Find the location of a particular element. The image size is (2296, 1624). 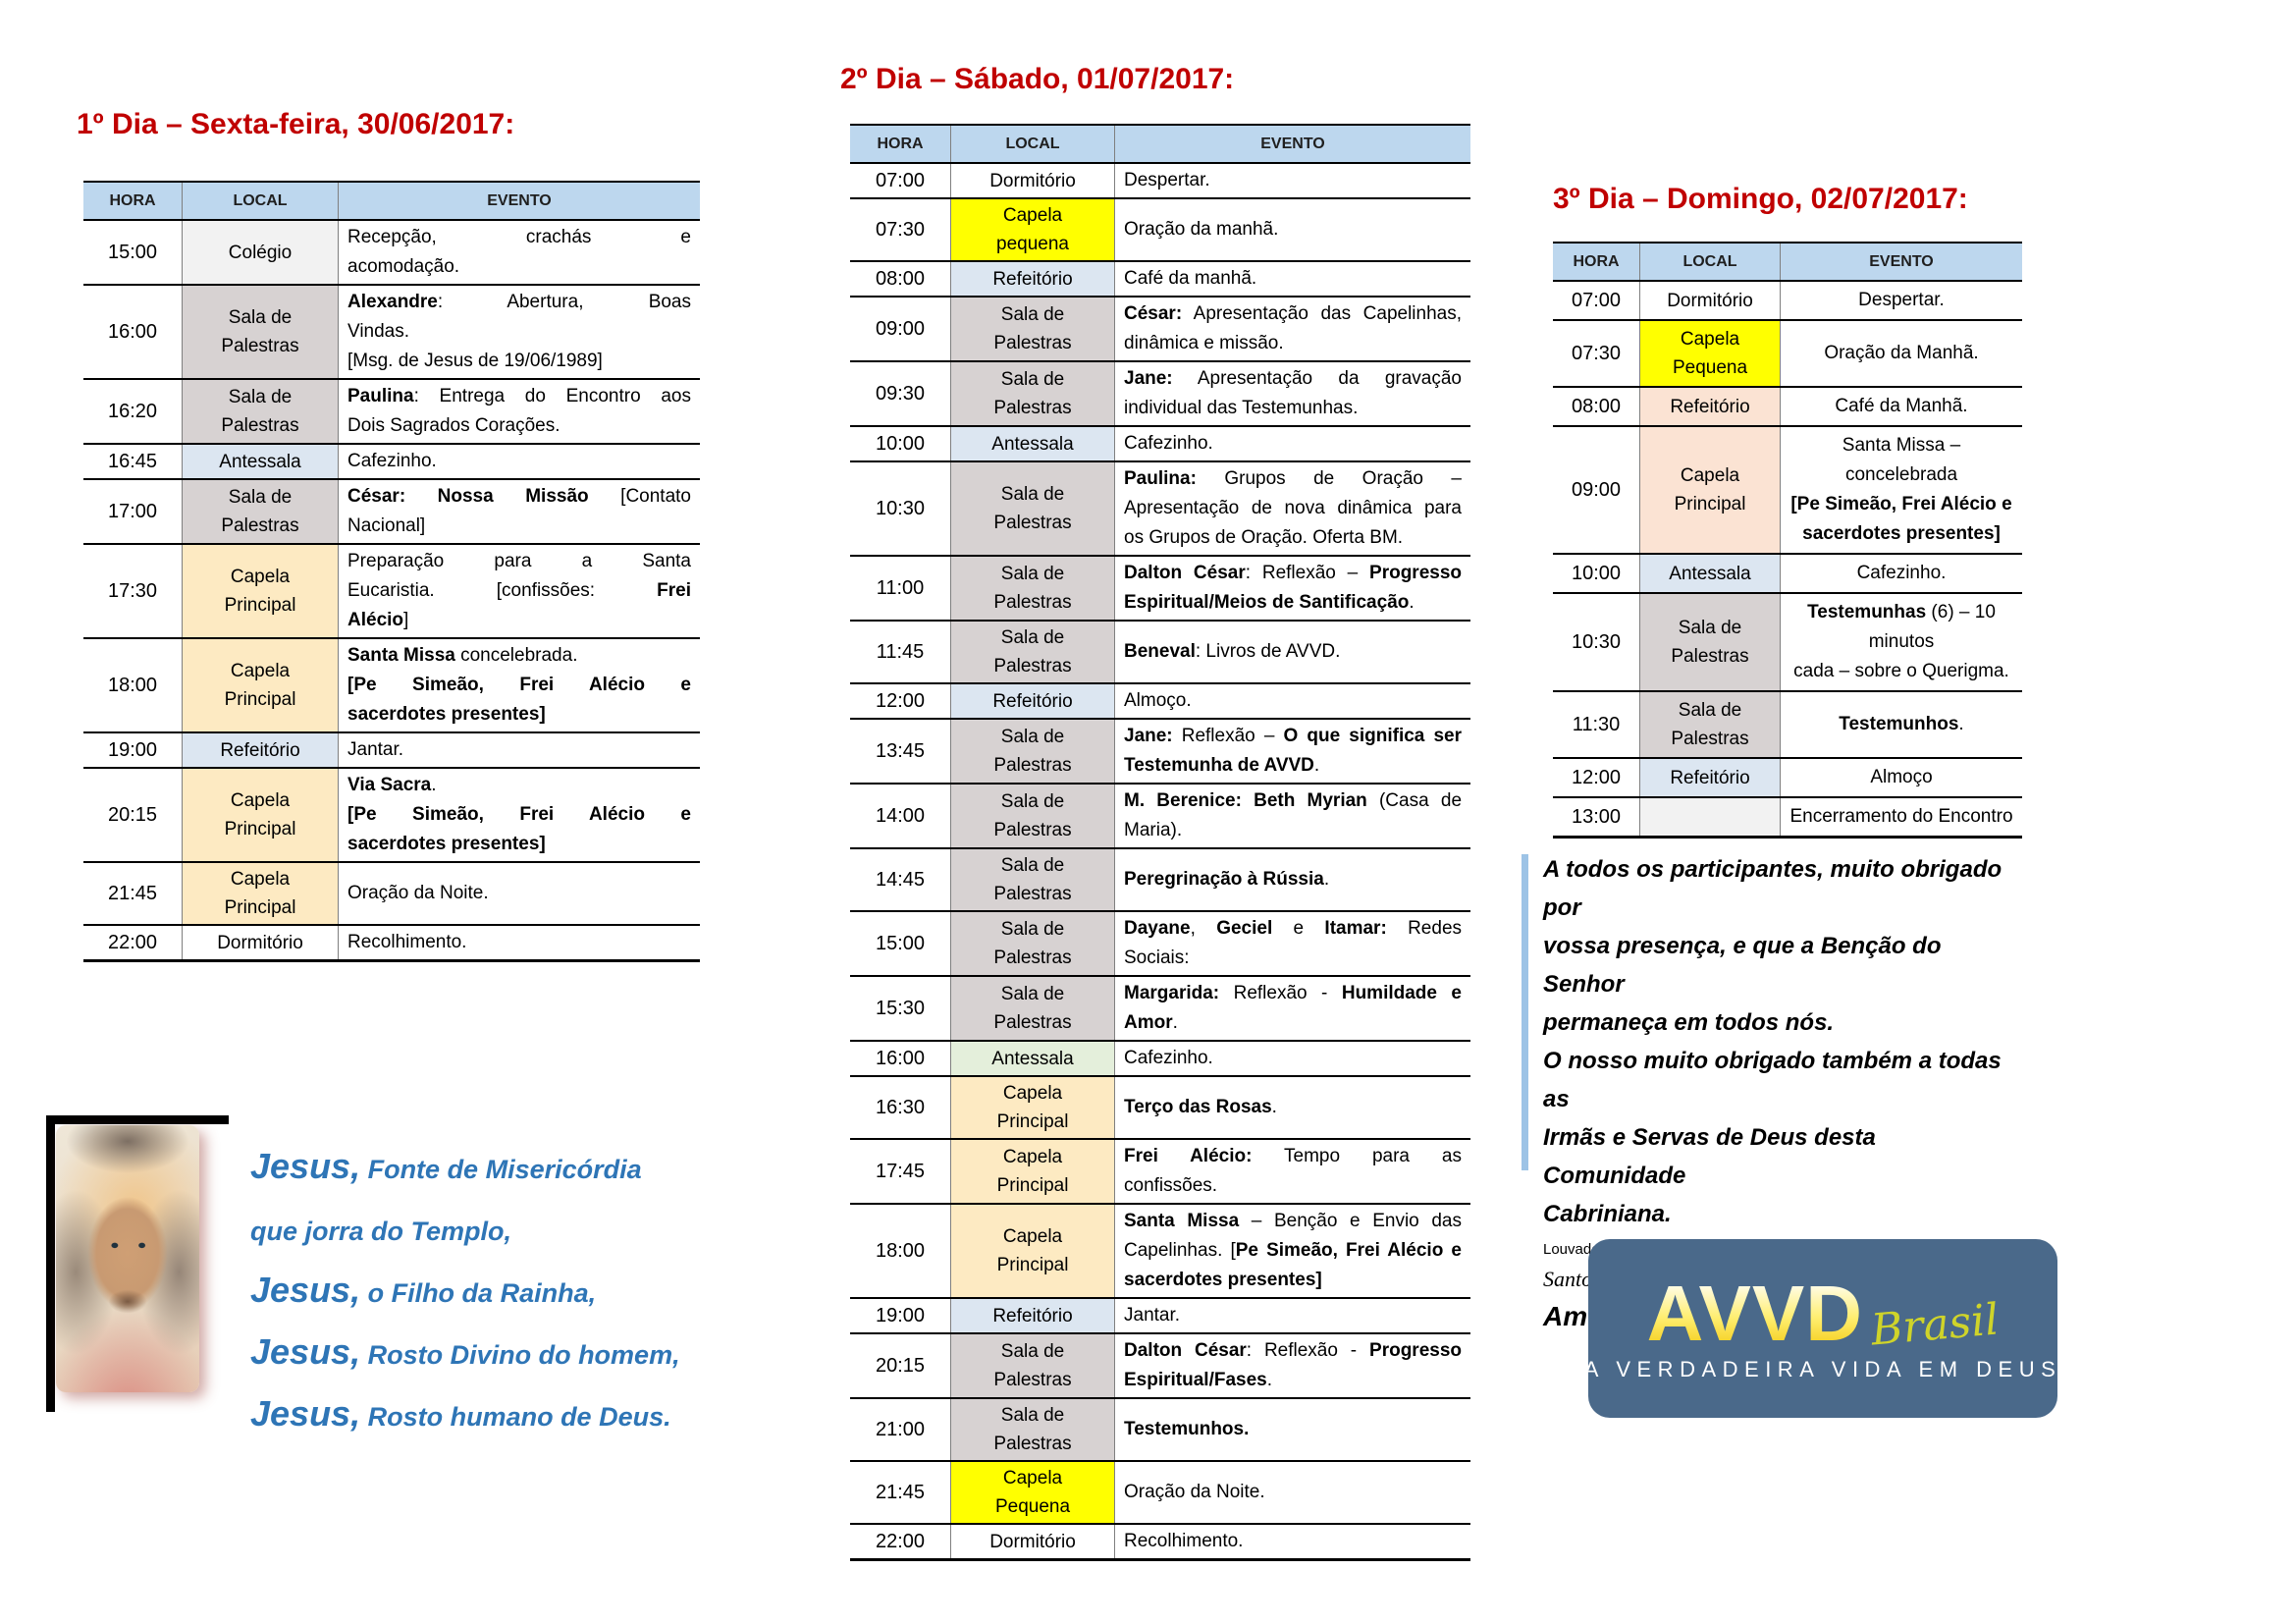

logo-avvd-text: AVVD is located at coordinates (1754, 1313).